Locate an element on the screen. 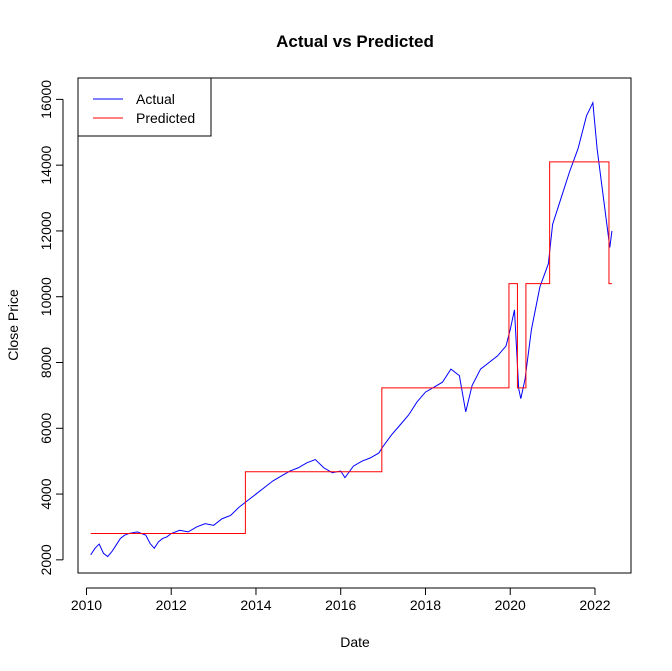  legend: Actual Predicted is located at coordinates (144, 107).